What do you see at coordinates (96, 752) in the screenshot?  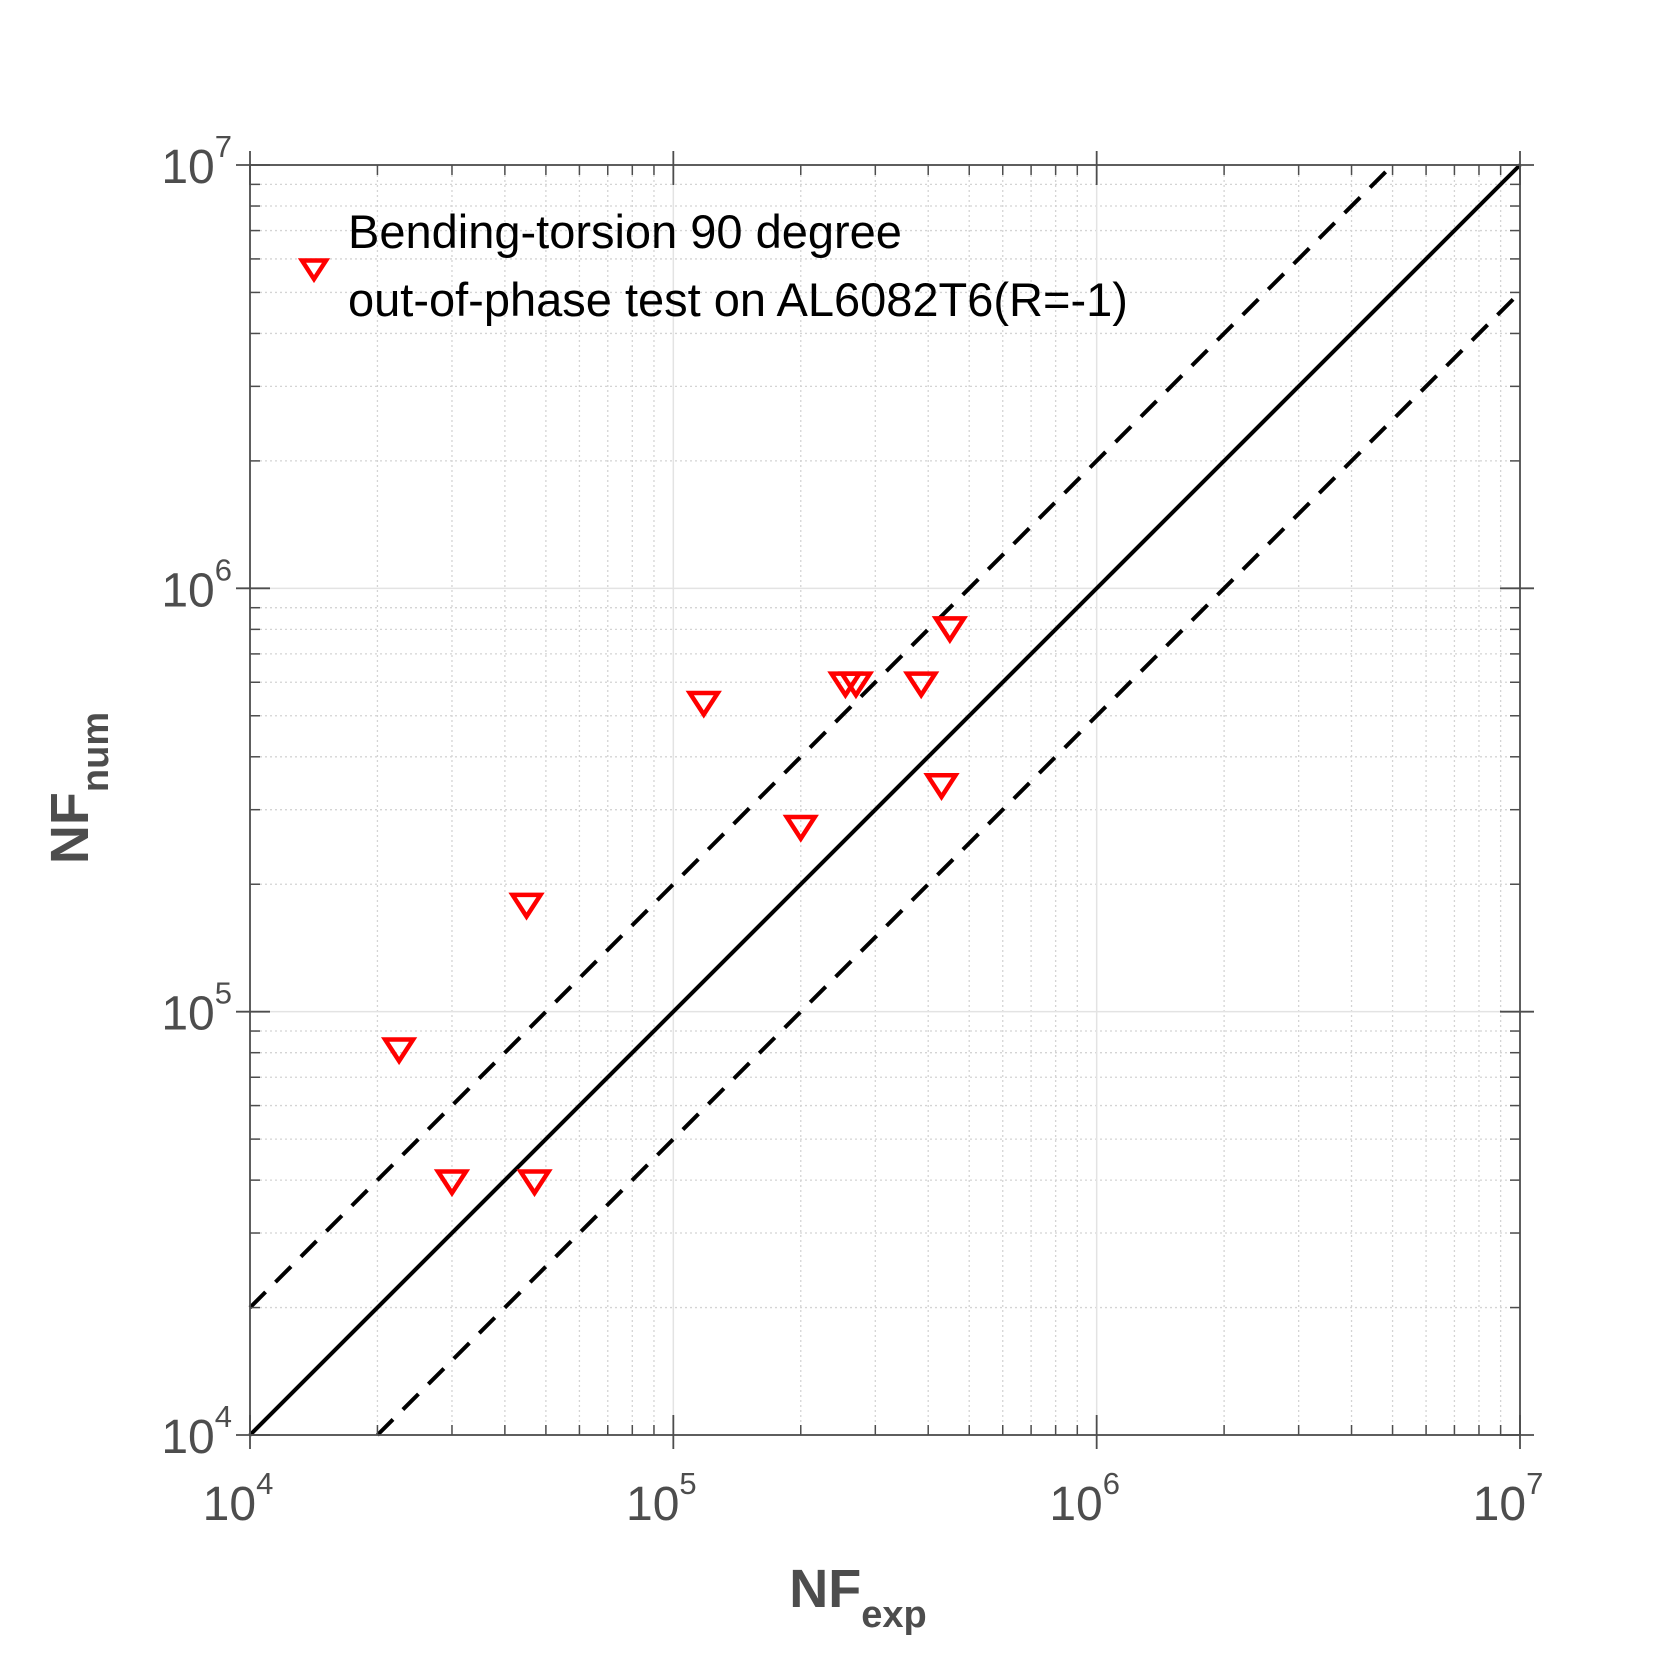 I see `y-axis-label-sub: num` at bounding box center [96, 752].